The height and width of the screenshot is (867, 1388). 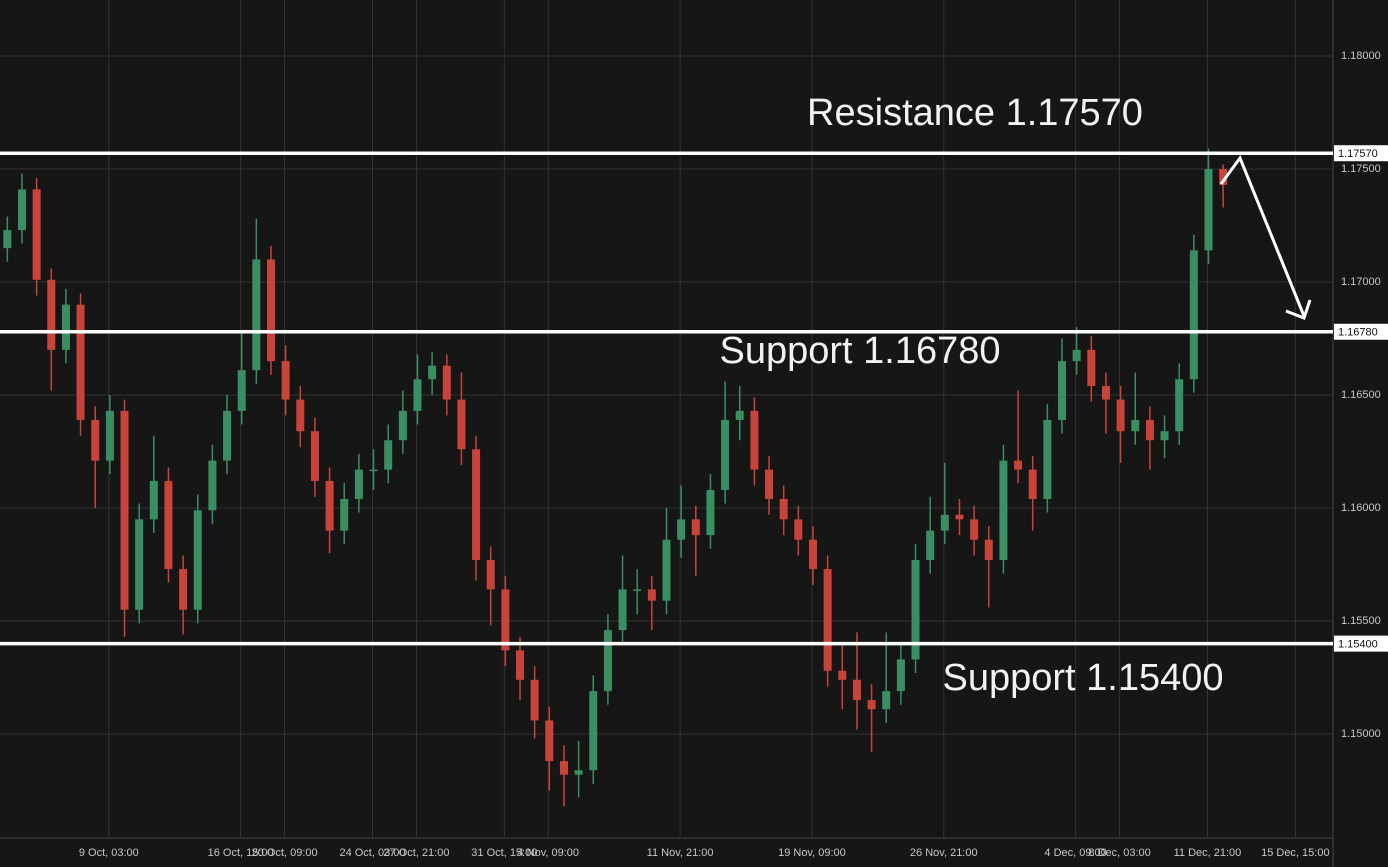 I want to click on arrow-head, so click(x=1298, y=309).